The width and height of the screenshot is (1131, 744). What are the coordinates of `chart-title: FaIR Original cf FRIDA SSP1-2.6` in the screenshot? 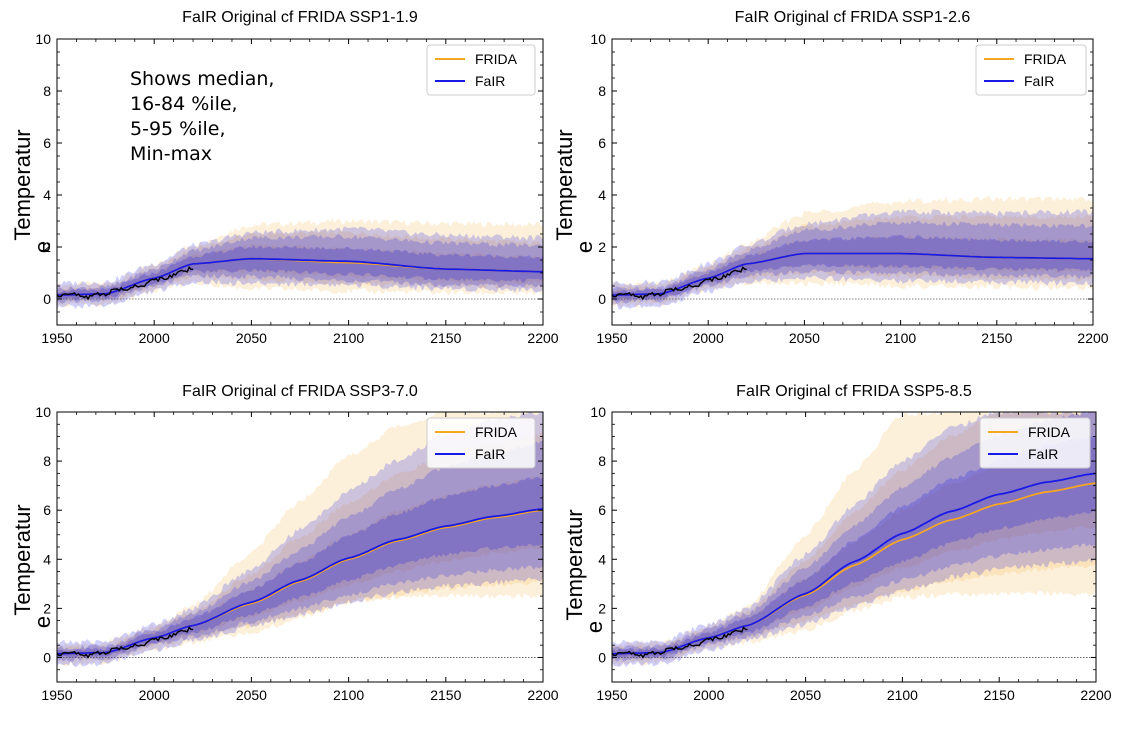 It's located at (853, 17).